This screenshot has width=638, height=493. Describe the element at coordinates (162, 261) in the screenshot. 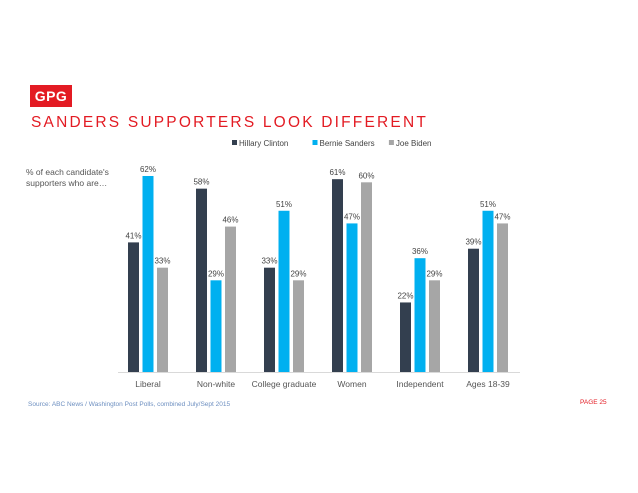

I see `value-label-joe-biden-liberal: 33%` at that location.